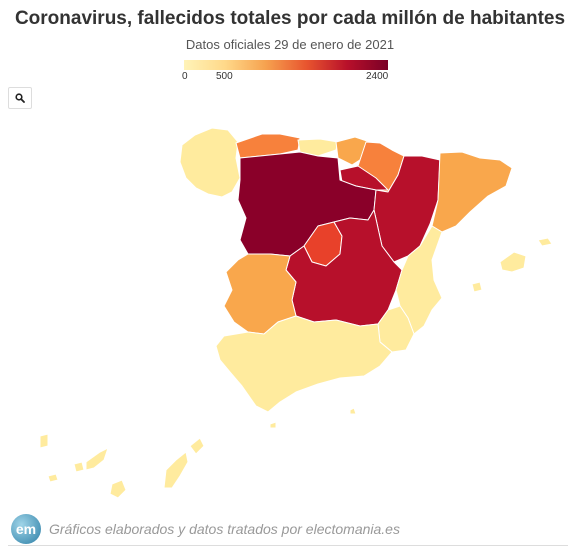  What do you see at coordinates (79, 467) in the screenshot?
I see `region-canarias-gomera` at bounding box center [79, 467].